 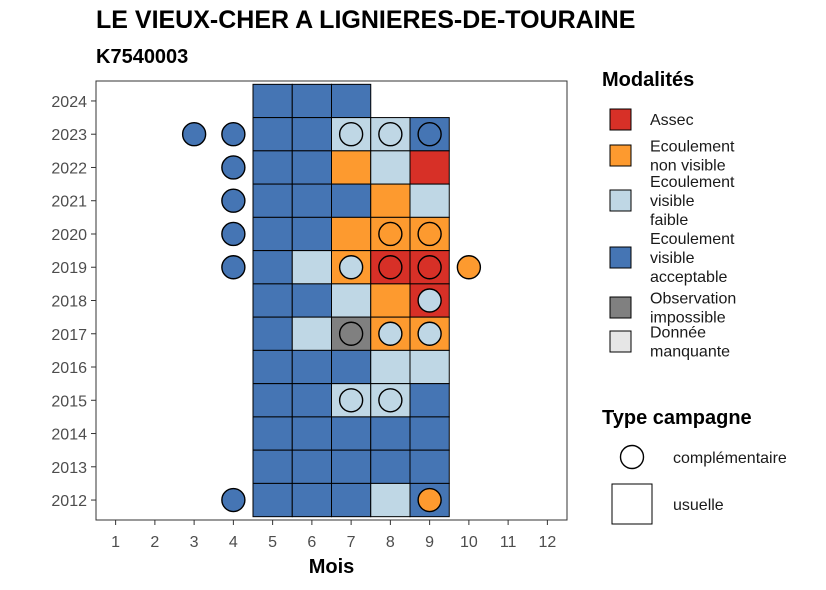 I want to click on legend-label-ecnv: non visible, so click(x=688, y=166).